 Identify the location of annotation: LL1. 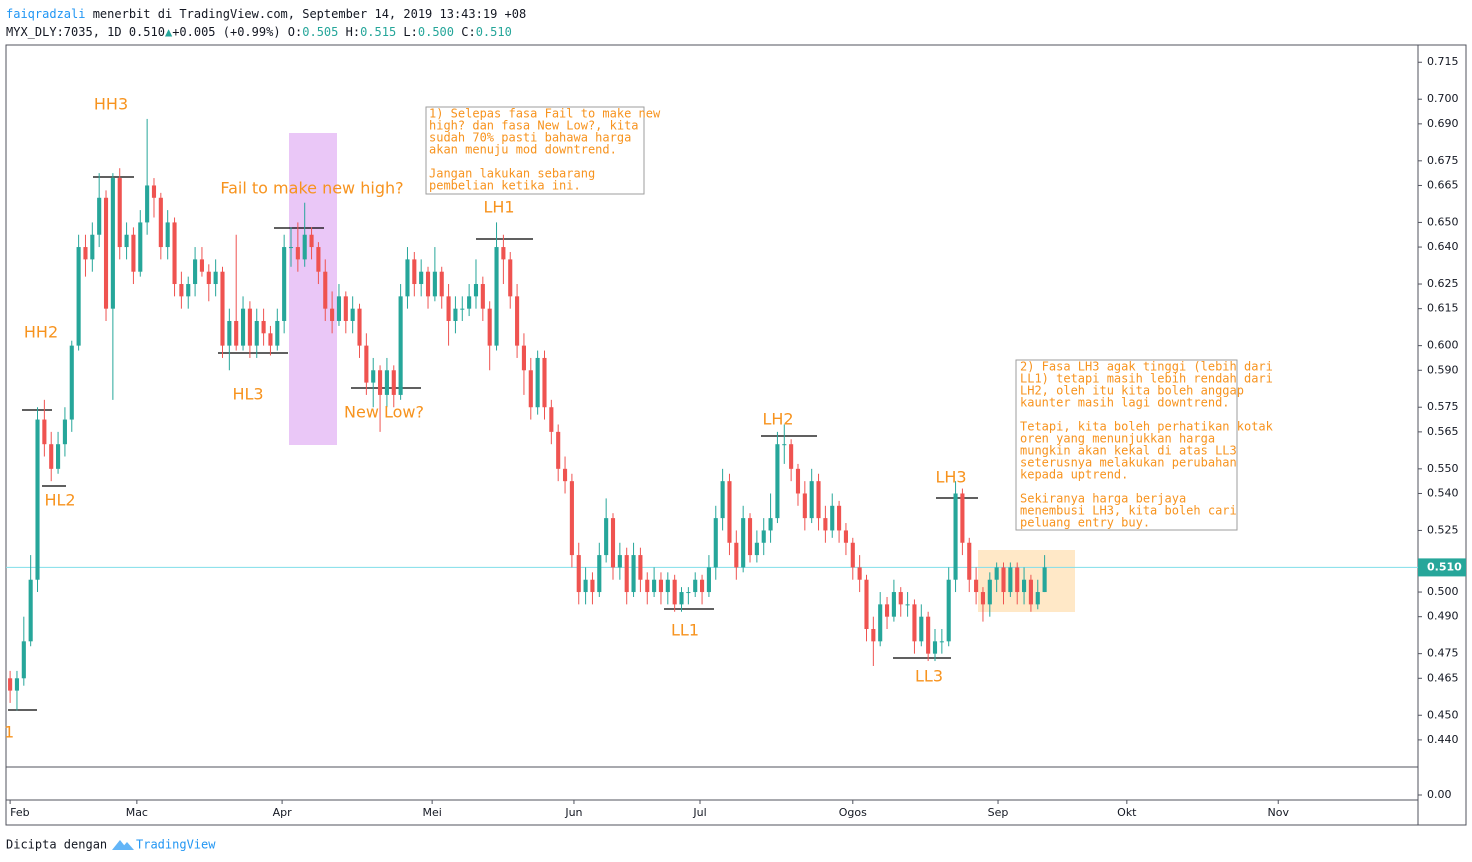
(685, 630).